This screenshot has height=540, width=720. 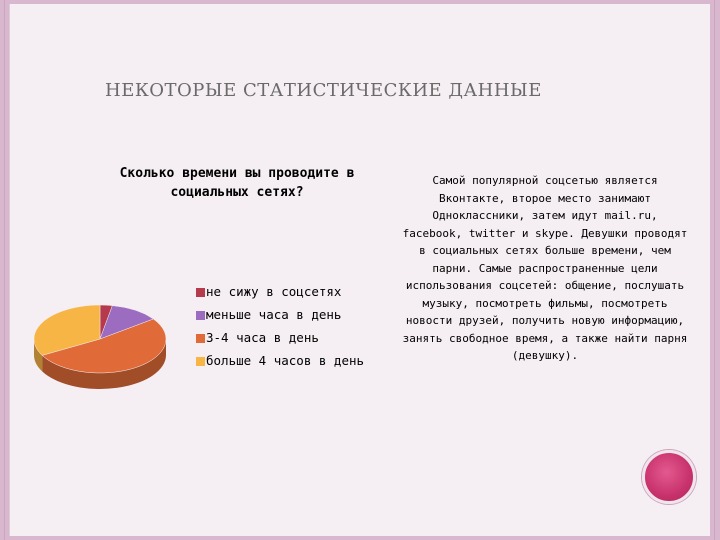 I want to click on legend-label: больше 4 часов в день, so click(x=285, y=360).